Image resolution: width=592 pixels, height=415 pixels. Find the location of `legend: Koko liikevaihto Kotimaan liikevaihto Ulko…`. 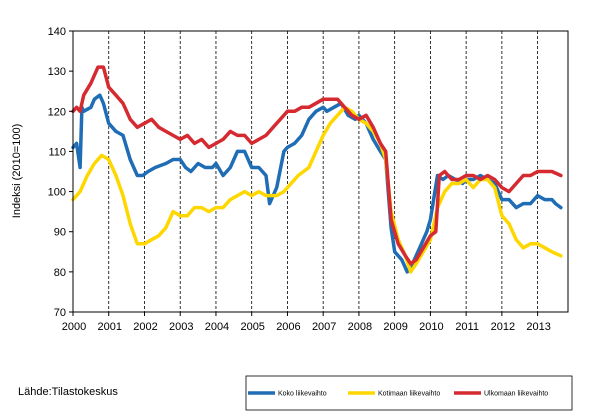

legend: Koko liikevaihto Kotimaan liikevaihto Ulko… is located at coordinates (409, 393).